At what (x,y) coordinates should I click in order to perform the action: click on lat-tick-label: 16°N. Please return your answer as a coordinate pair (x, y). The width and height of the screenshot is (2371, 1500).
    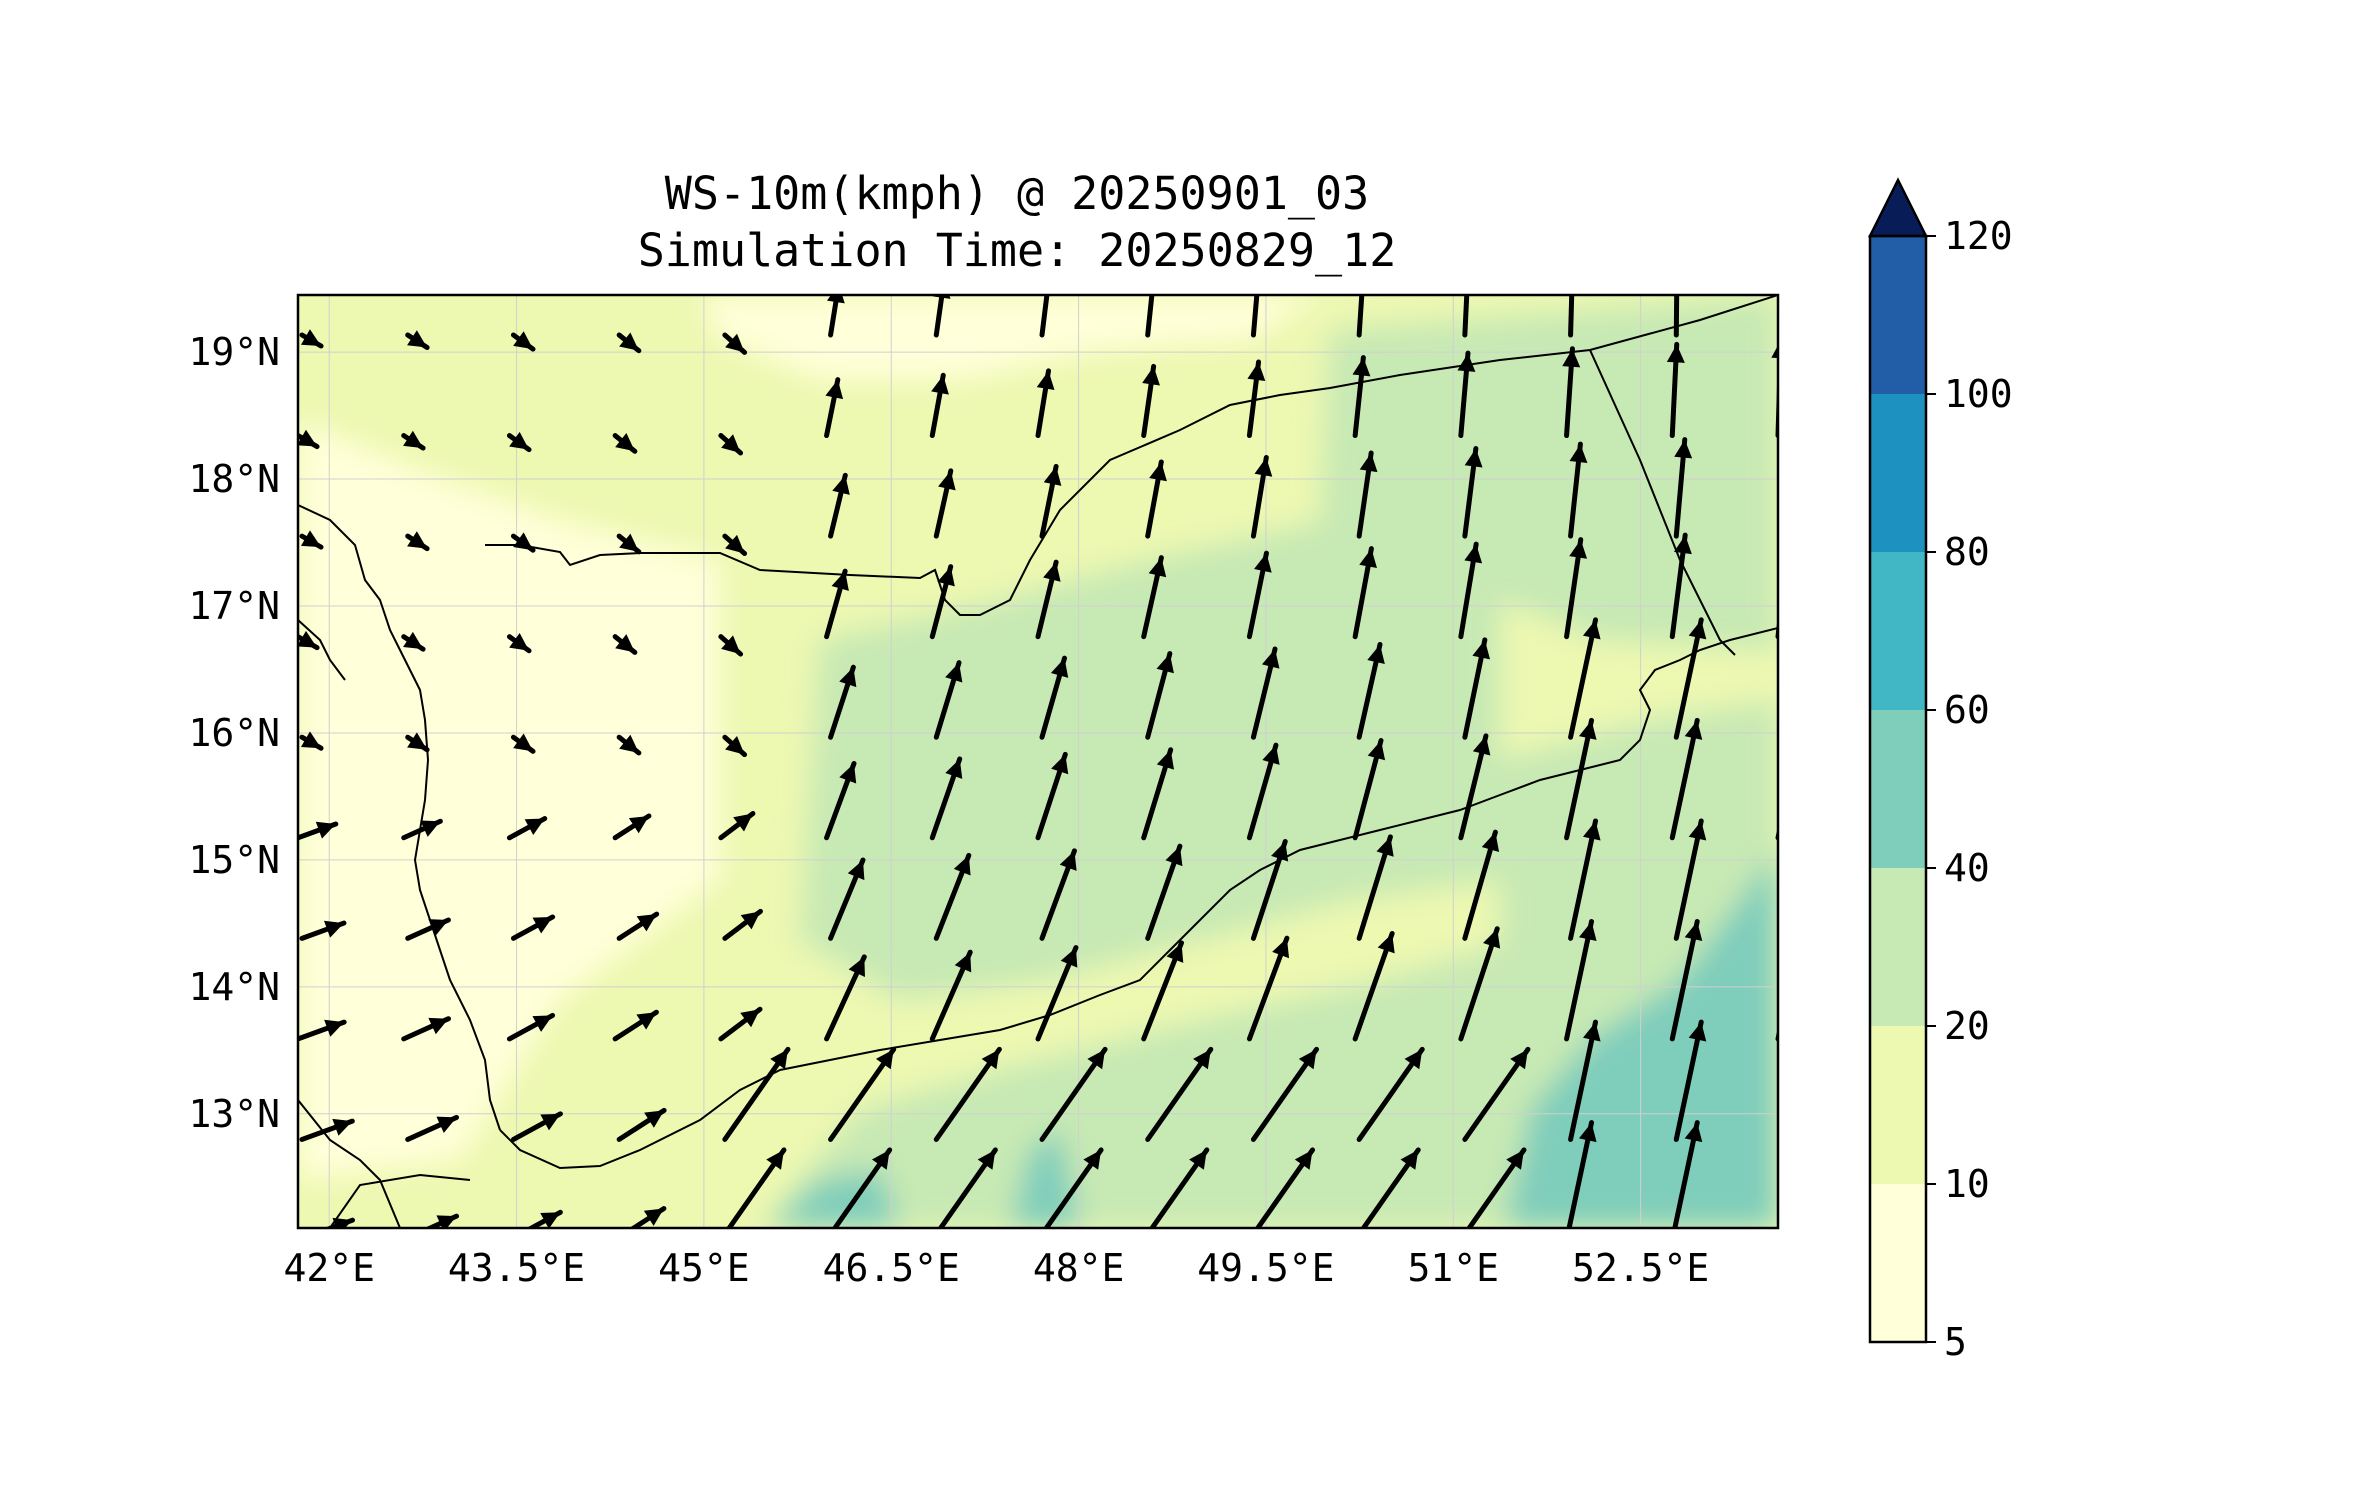
    Looking at the image, I should click on (234, 733).